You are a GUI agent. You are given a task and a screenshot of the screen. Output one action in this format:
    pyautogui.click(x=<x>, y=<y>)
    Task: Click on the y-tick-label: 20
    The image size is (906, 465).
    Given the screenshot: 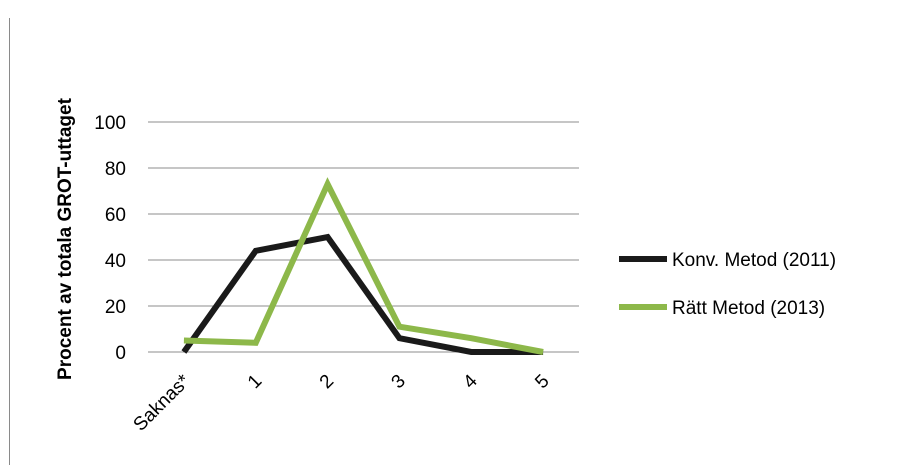 What is the action you would take?
    pyautogui.click(x=115, y=307)
    